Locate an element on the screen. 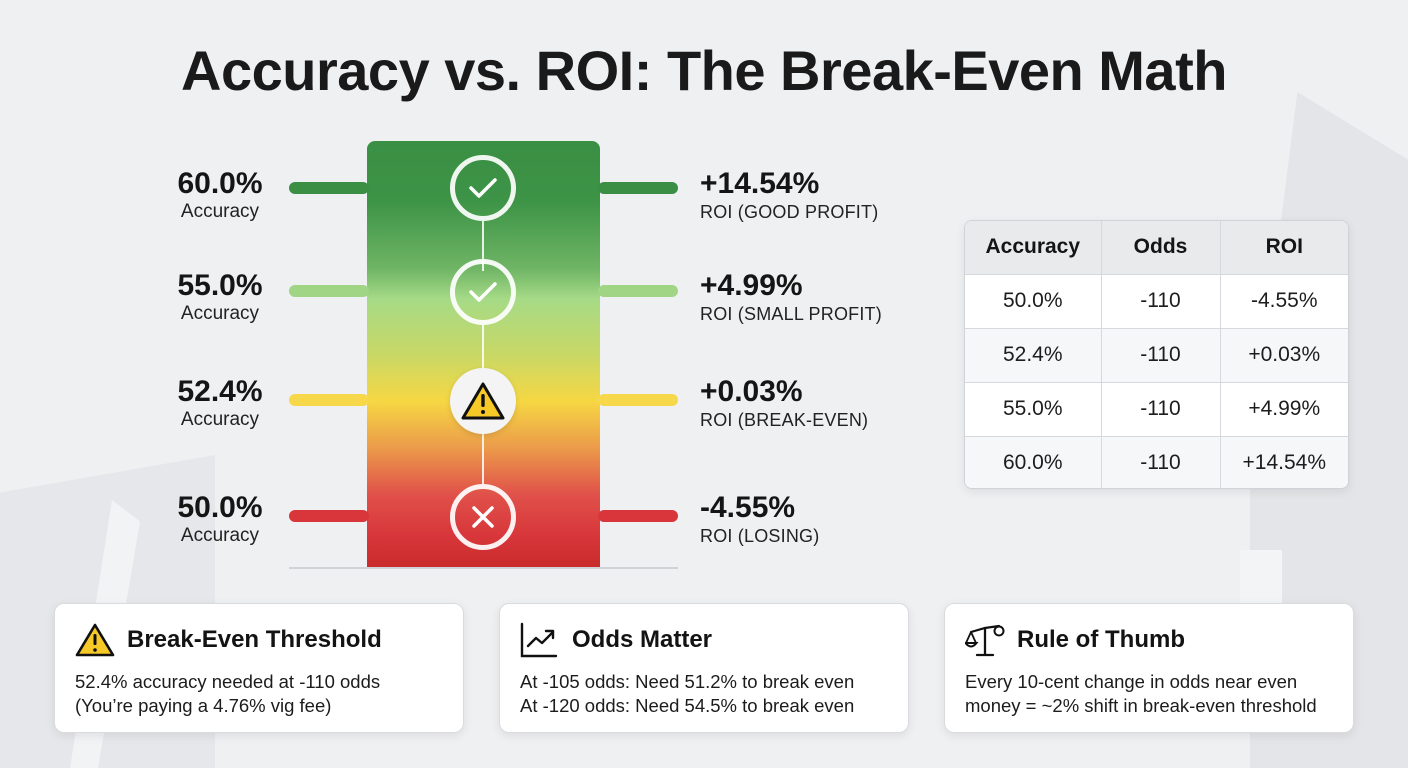 Image resolution: width=1408 pixels, height=768 pixels. roi-value: -4.55% is located at coordinates (748, 507).